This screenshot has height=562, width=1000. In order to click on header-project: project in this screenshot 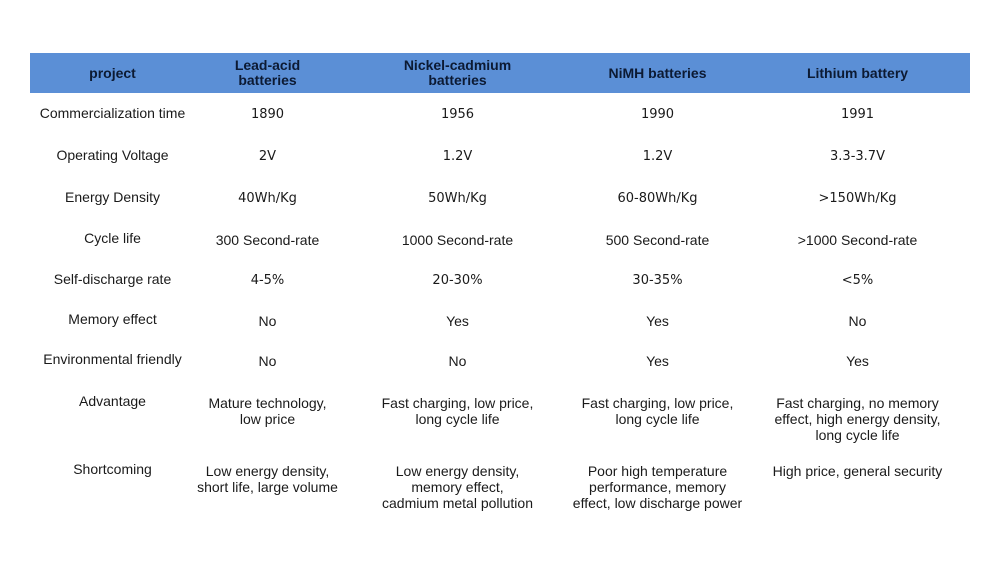, I will do `click(112, 72)`.